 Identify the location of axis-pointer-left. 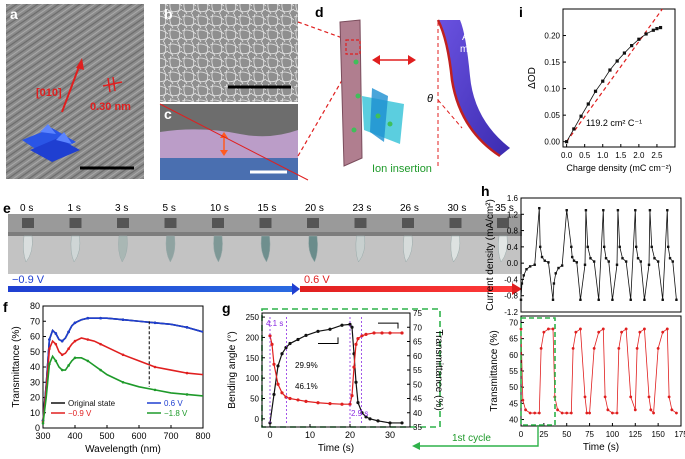
(328, 341).